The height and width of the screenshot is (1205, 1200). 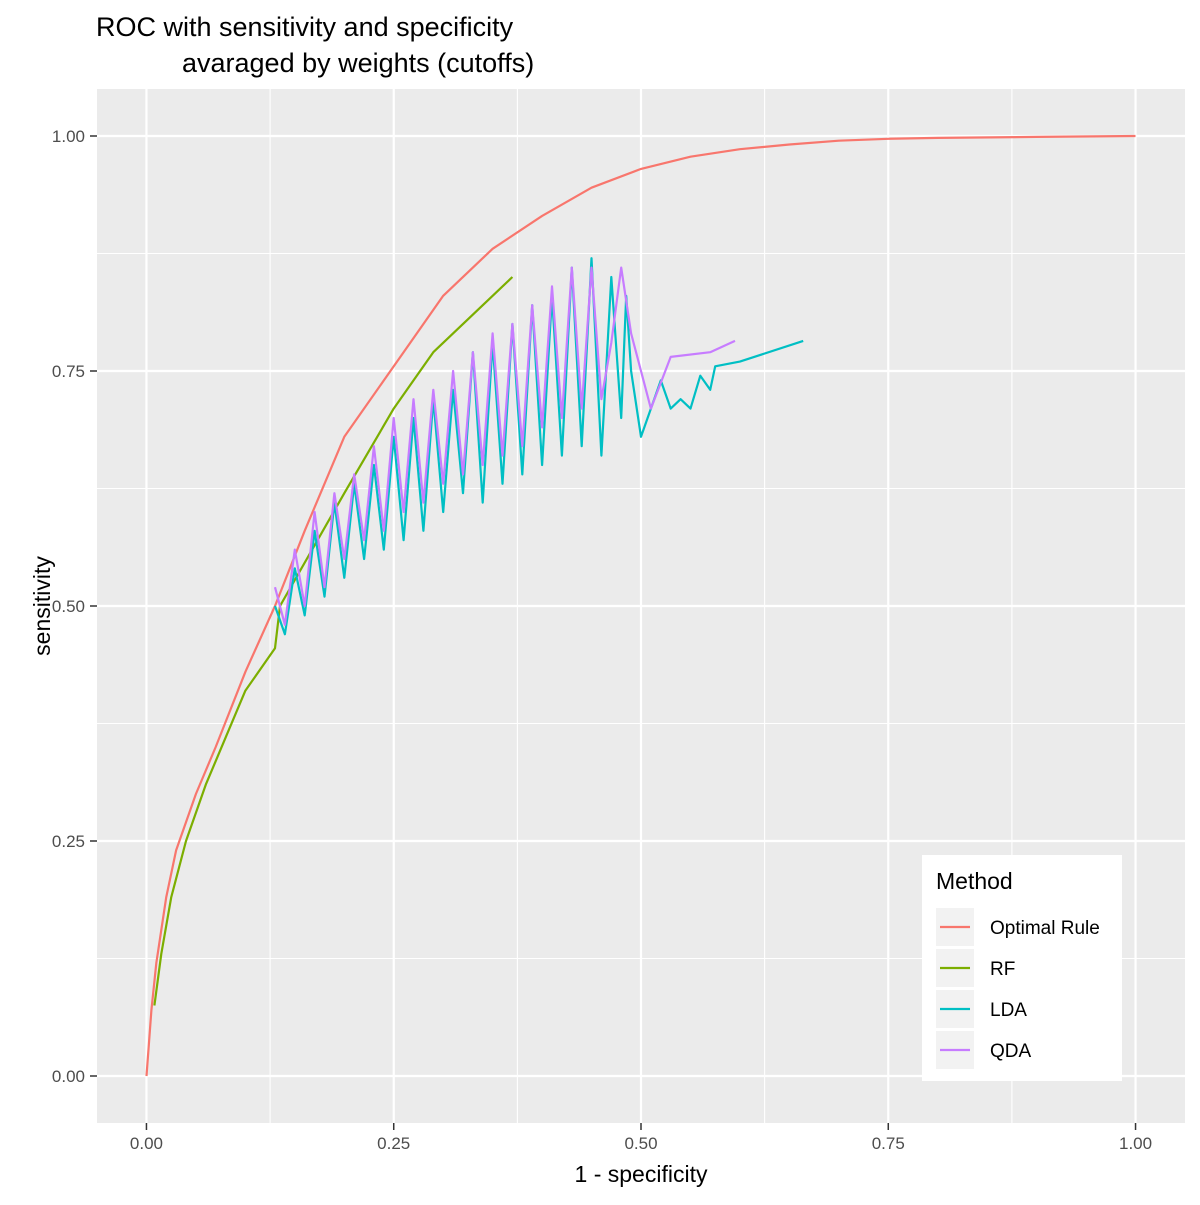 What do you see at coordinates (504, 446) in the screenshot?
I see `series-line-qda` at bounding box center [504, 446].